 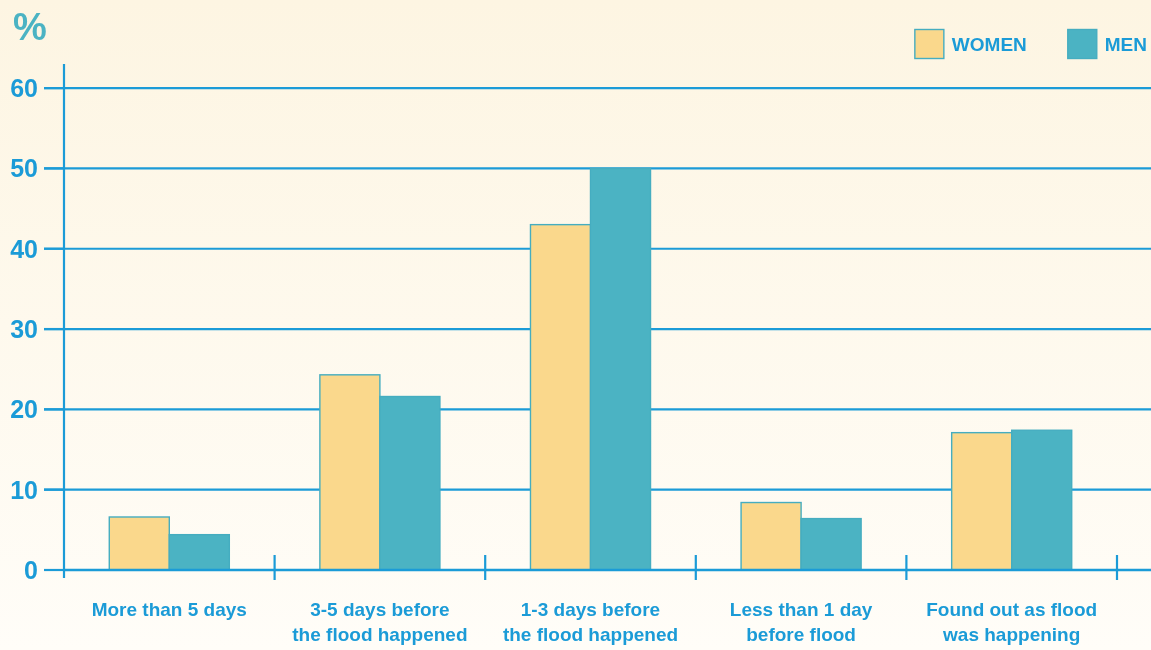 What do you see at coordinates (24, 248) in the screenshot?
I see `y-tick-label: 40` at bounding box center [24, 248].